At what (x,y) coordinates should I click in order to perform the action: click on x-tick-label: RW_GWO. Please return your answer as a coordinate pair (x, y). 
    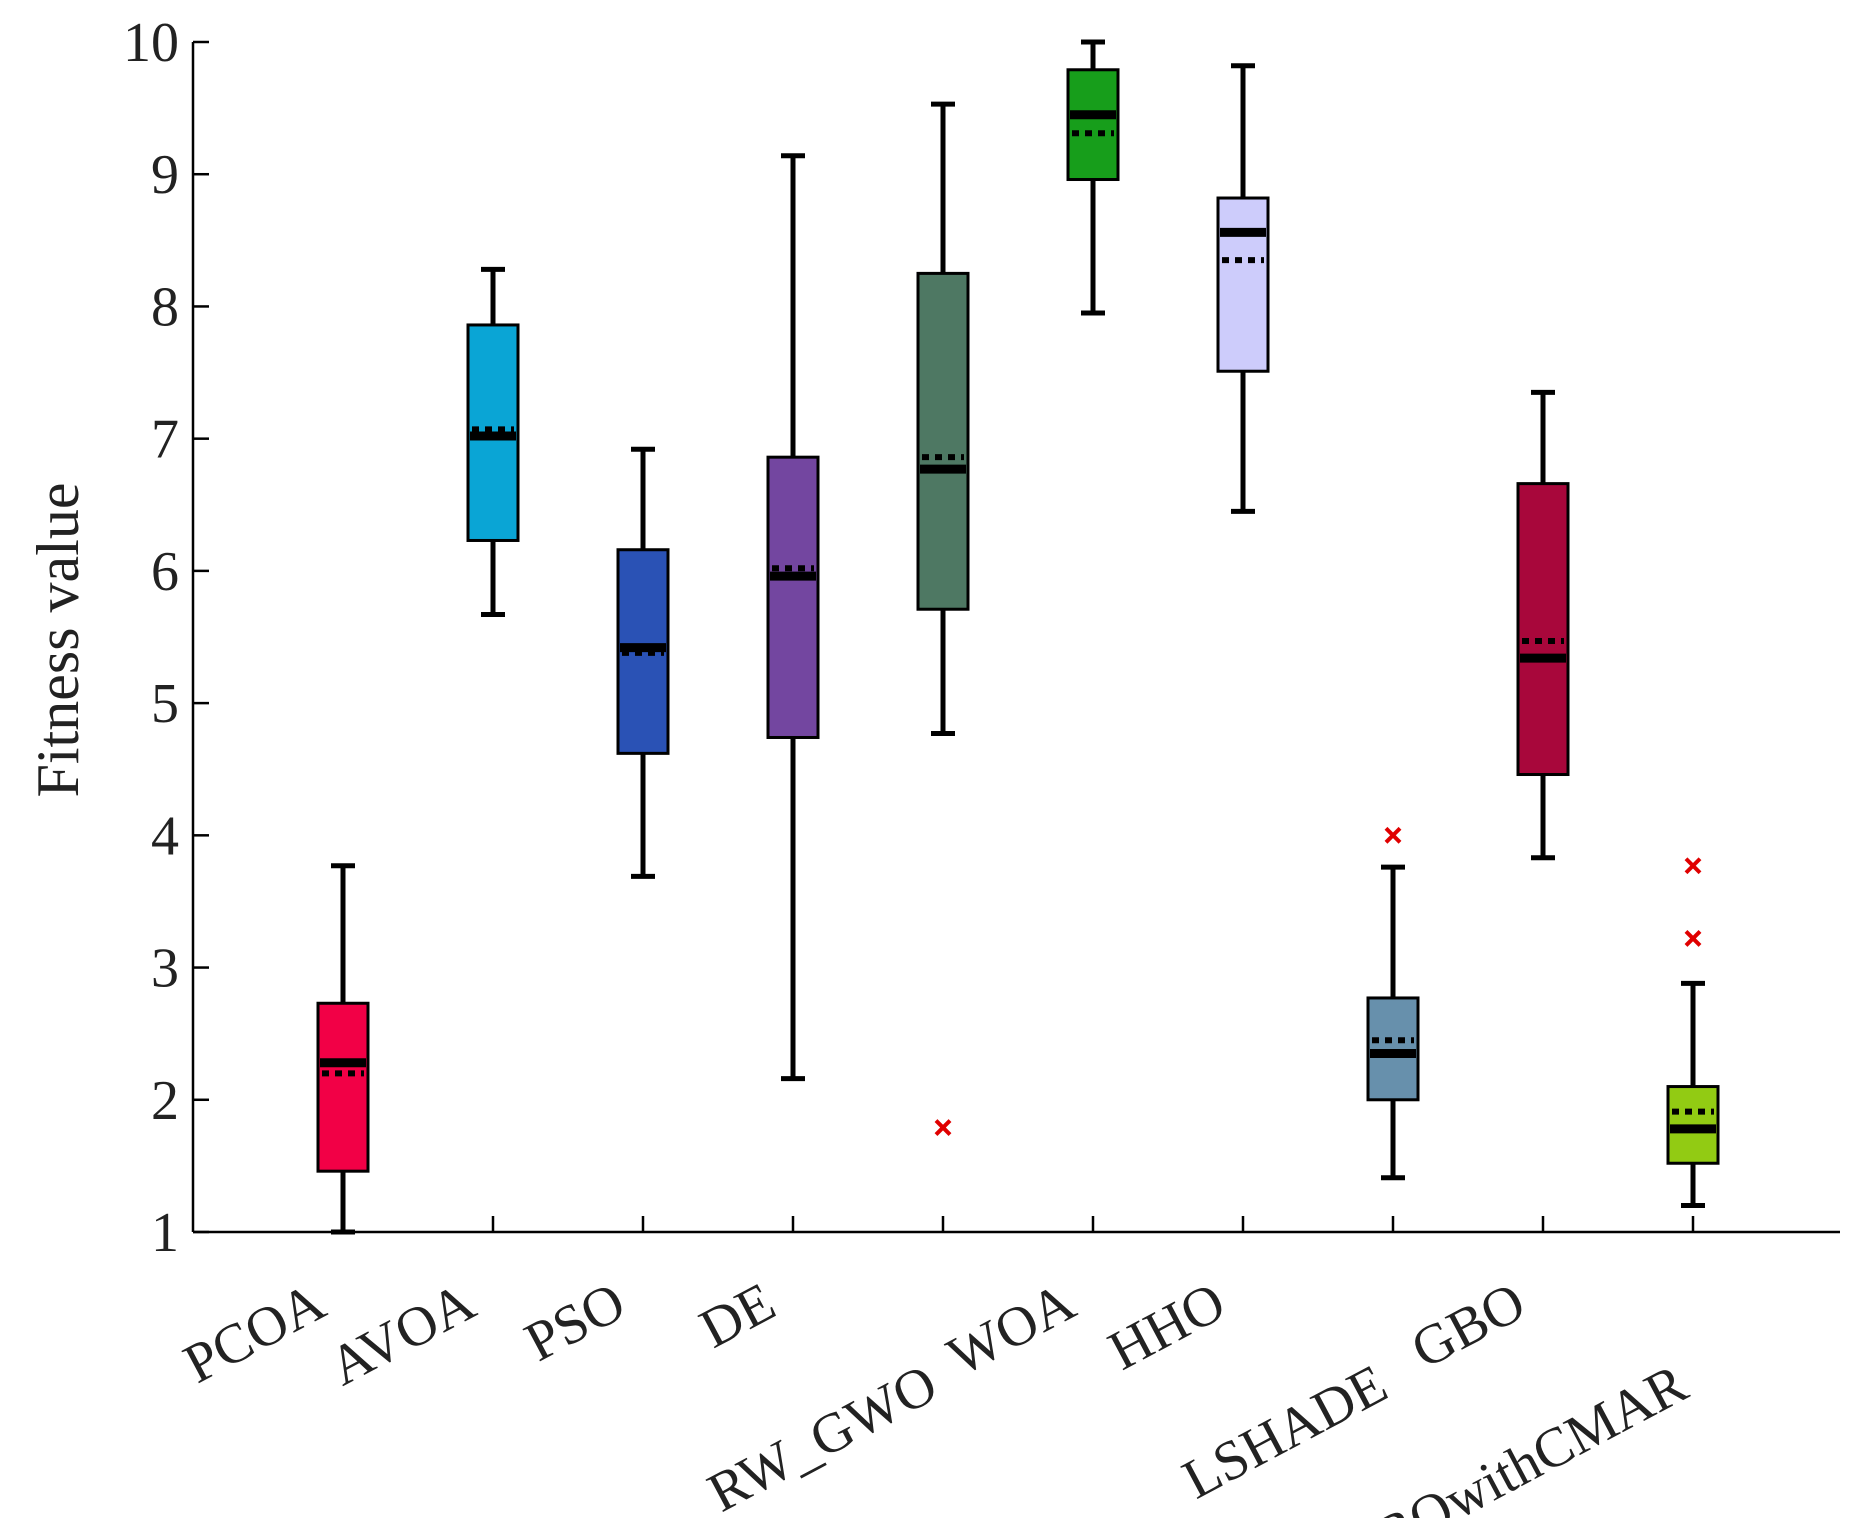
    Looking at the image, I should click on (822, 1435).